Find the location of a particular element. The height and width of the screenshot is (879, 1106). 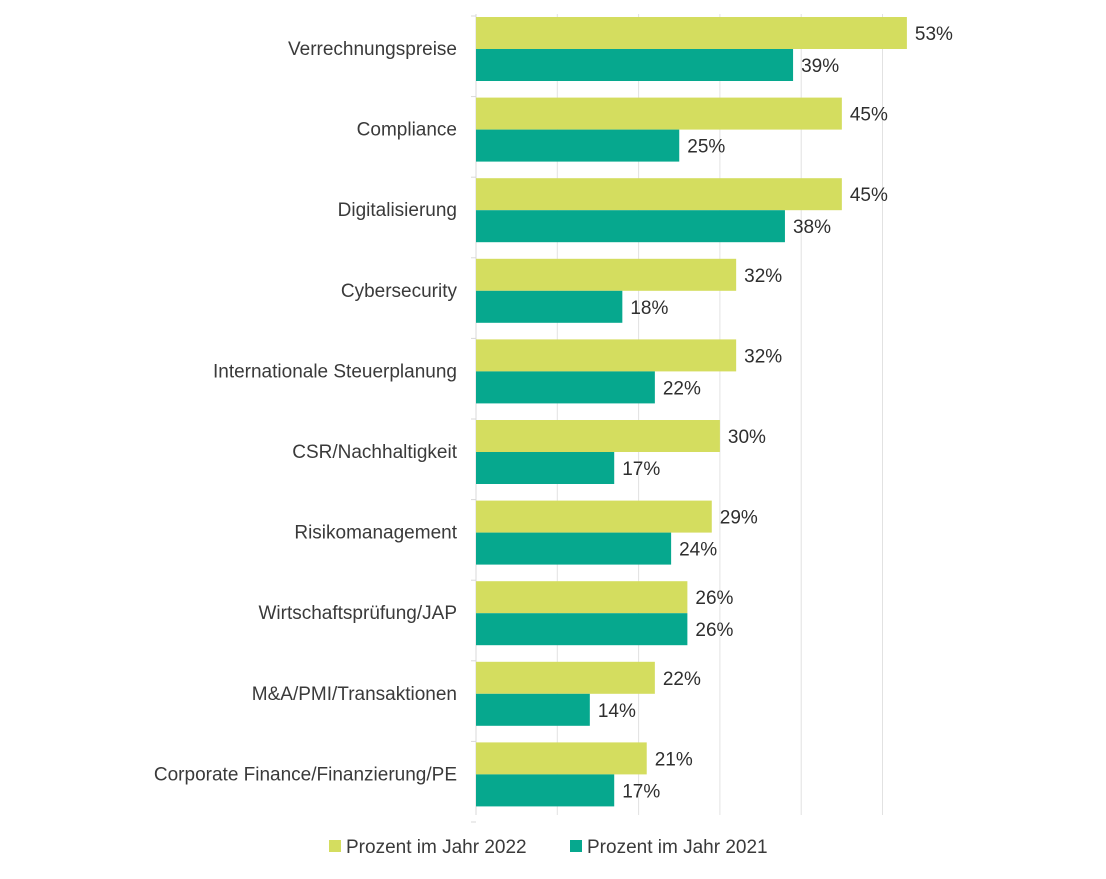

data-label: 24% is located at coordinates (698, 550).